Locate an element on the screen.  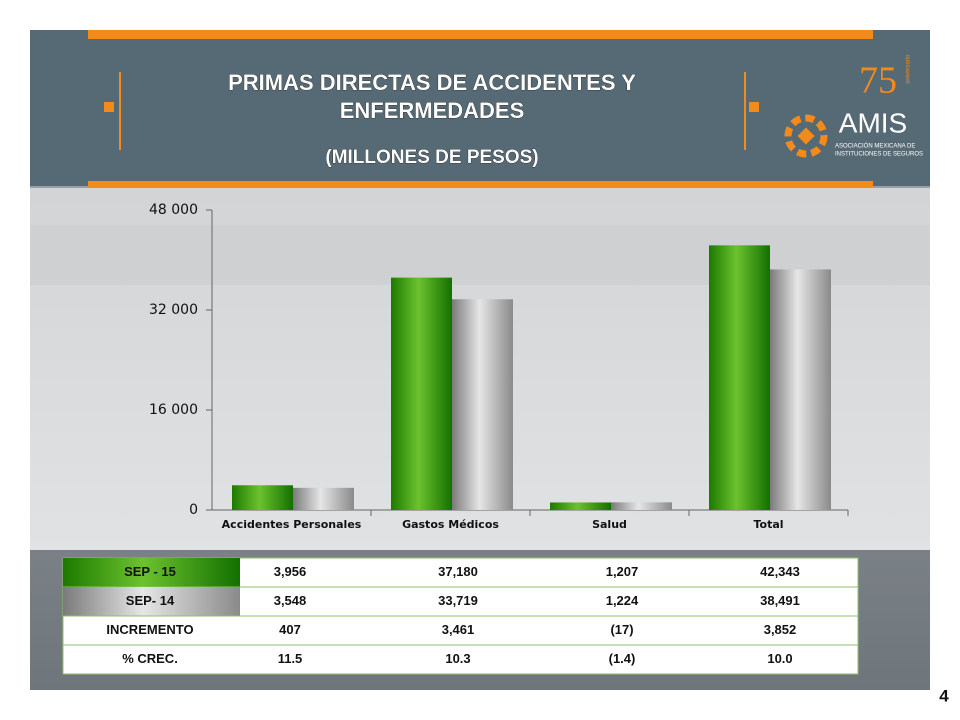
y-tick-label: 32 000 is located at coordinates (173, 310).